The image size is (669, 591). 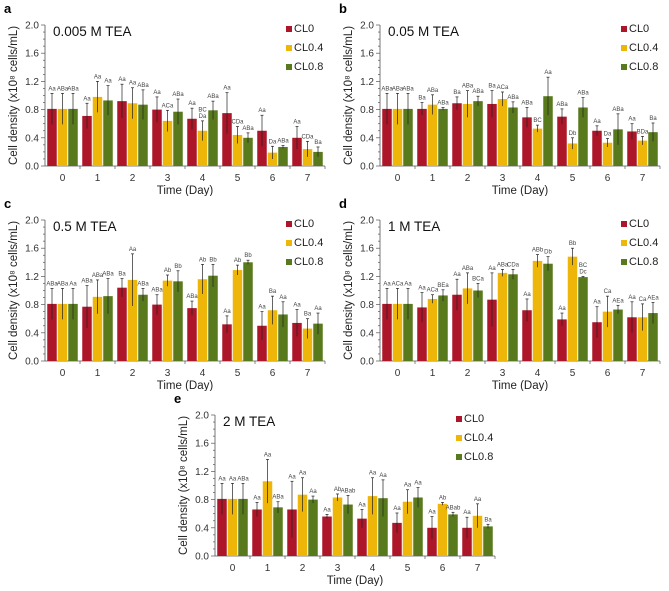 I want to click on bar-cl08-day2, so click(x=143, y=135).